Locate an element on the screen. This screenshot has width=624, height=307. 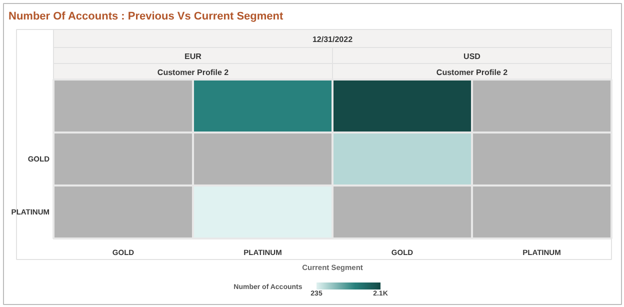
chart-title: Number Of Accounts : Previous Vs Current Segment is located at coordinates (146, 16).